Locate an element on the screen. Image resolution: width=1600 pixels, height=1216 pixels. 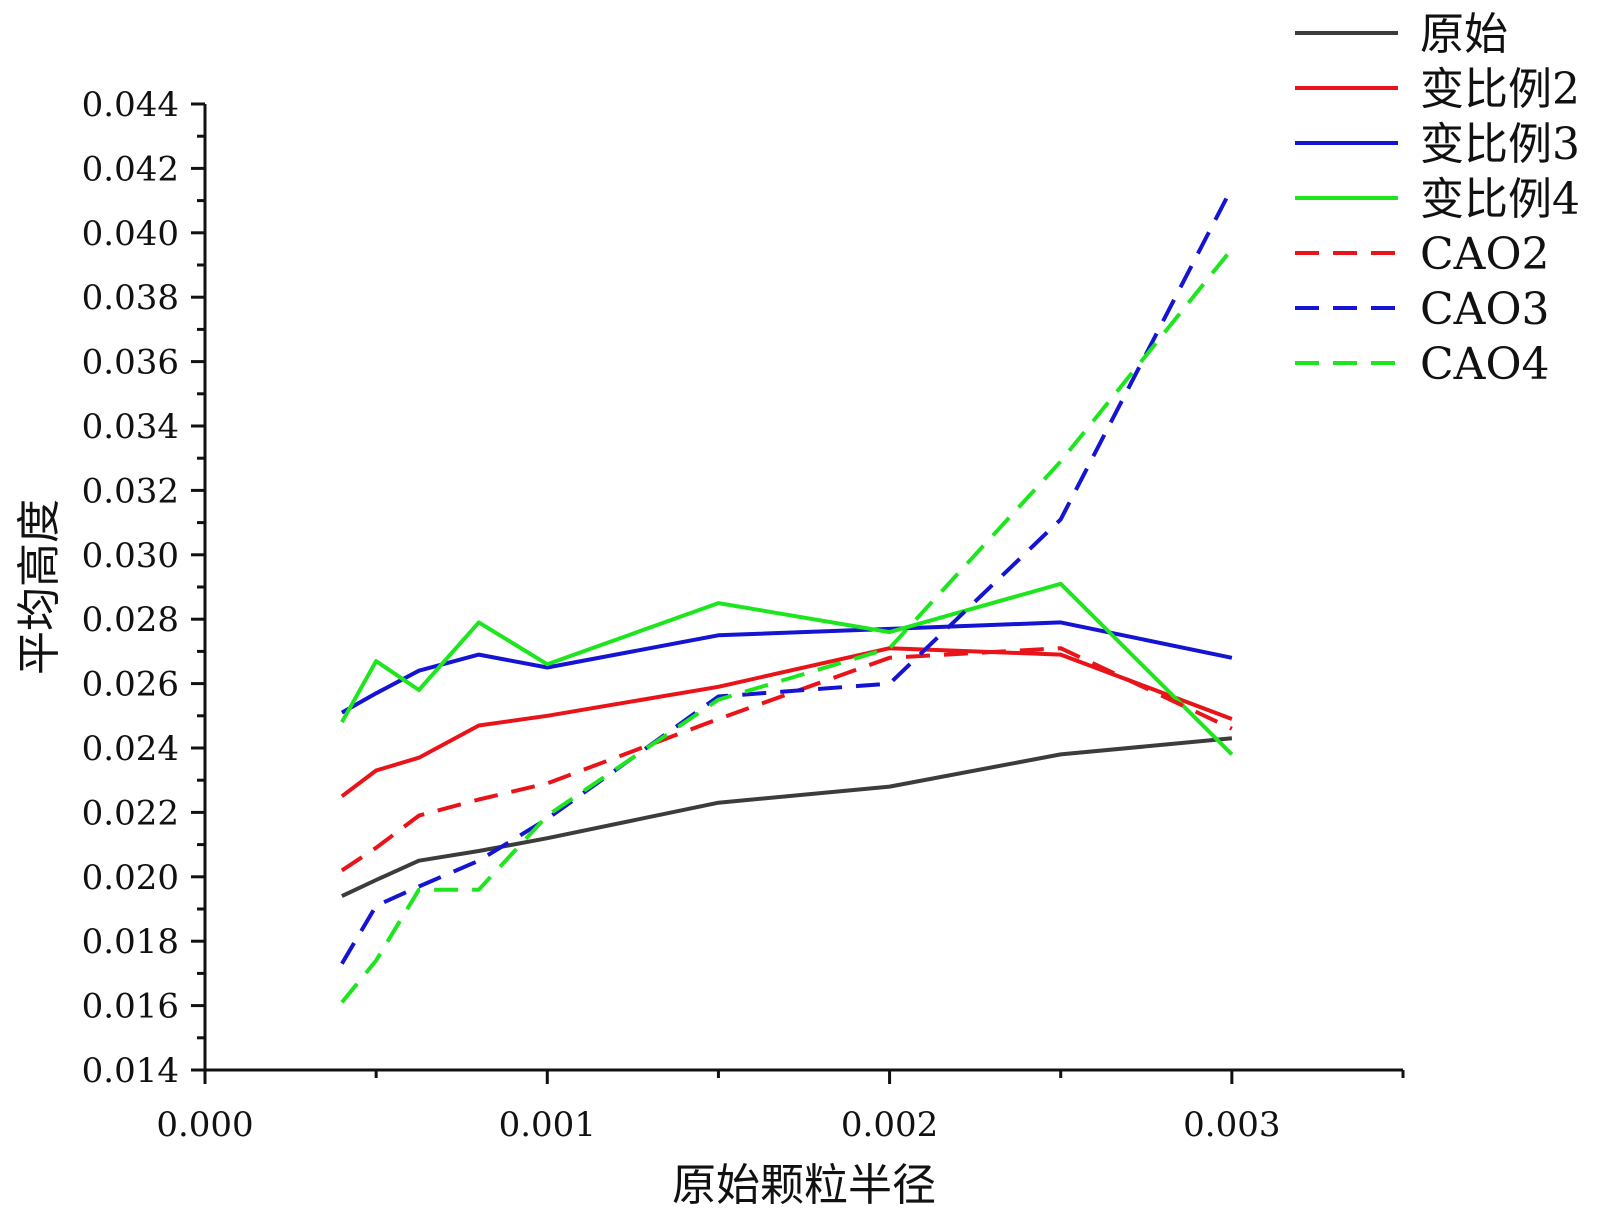
y-tick-label: 0.036 is located at coordinates (130, 363).